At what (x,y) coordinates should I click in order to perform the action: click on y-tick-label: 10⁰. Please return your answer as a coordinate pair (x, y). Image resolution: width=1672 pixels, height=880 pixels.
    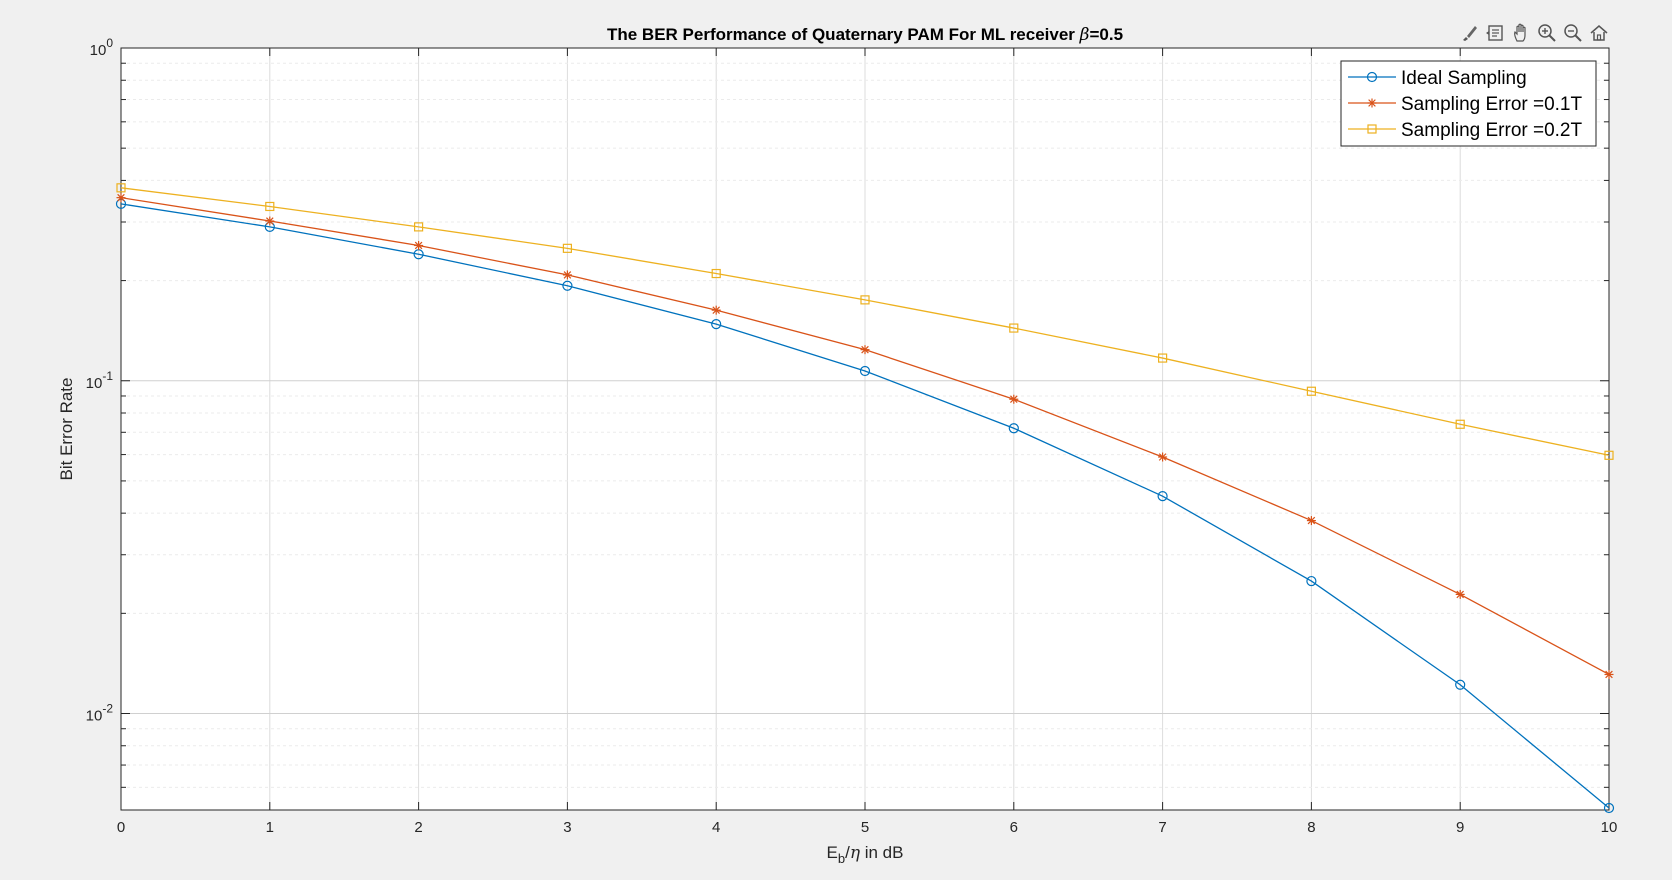
    Looking at the image, I should click on (102, 47).